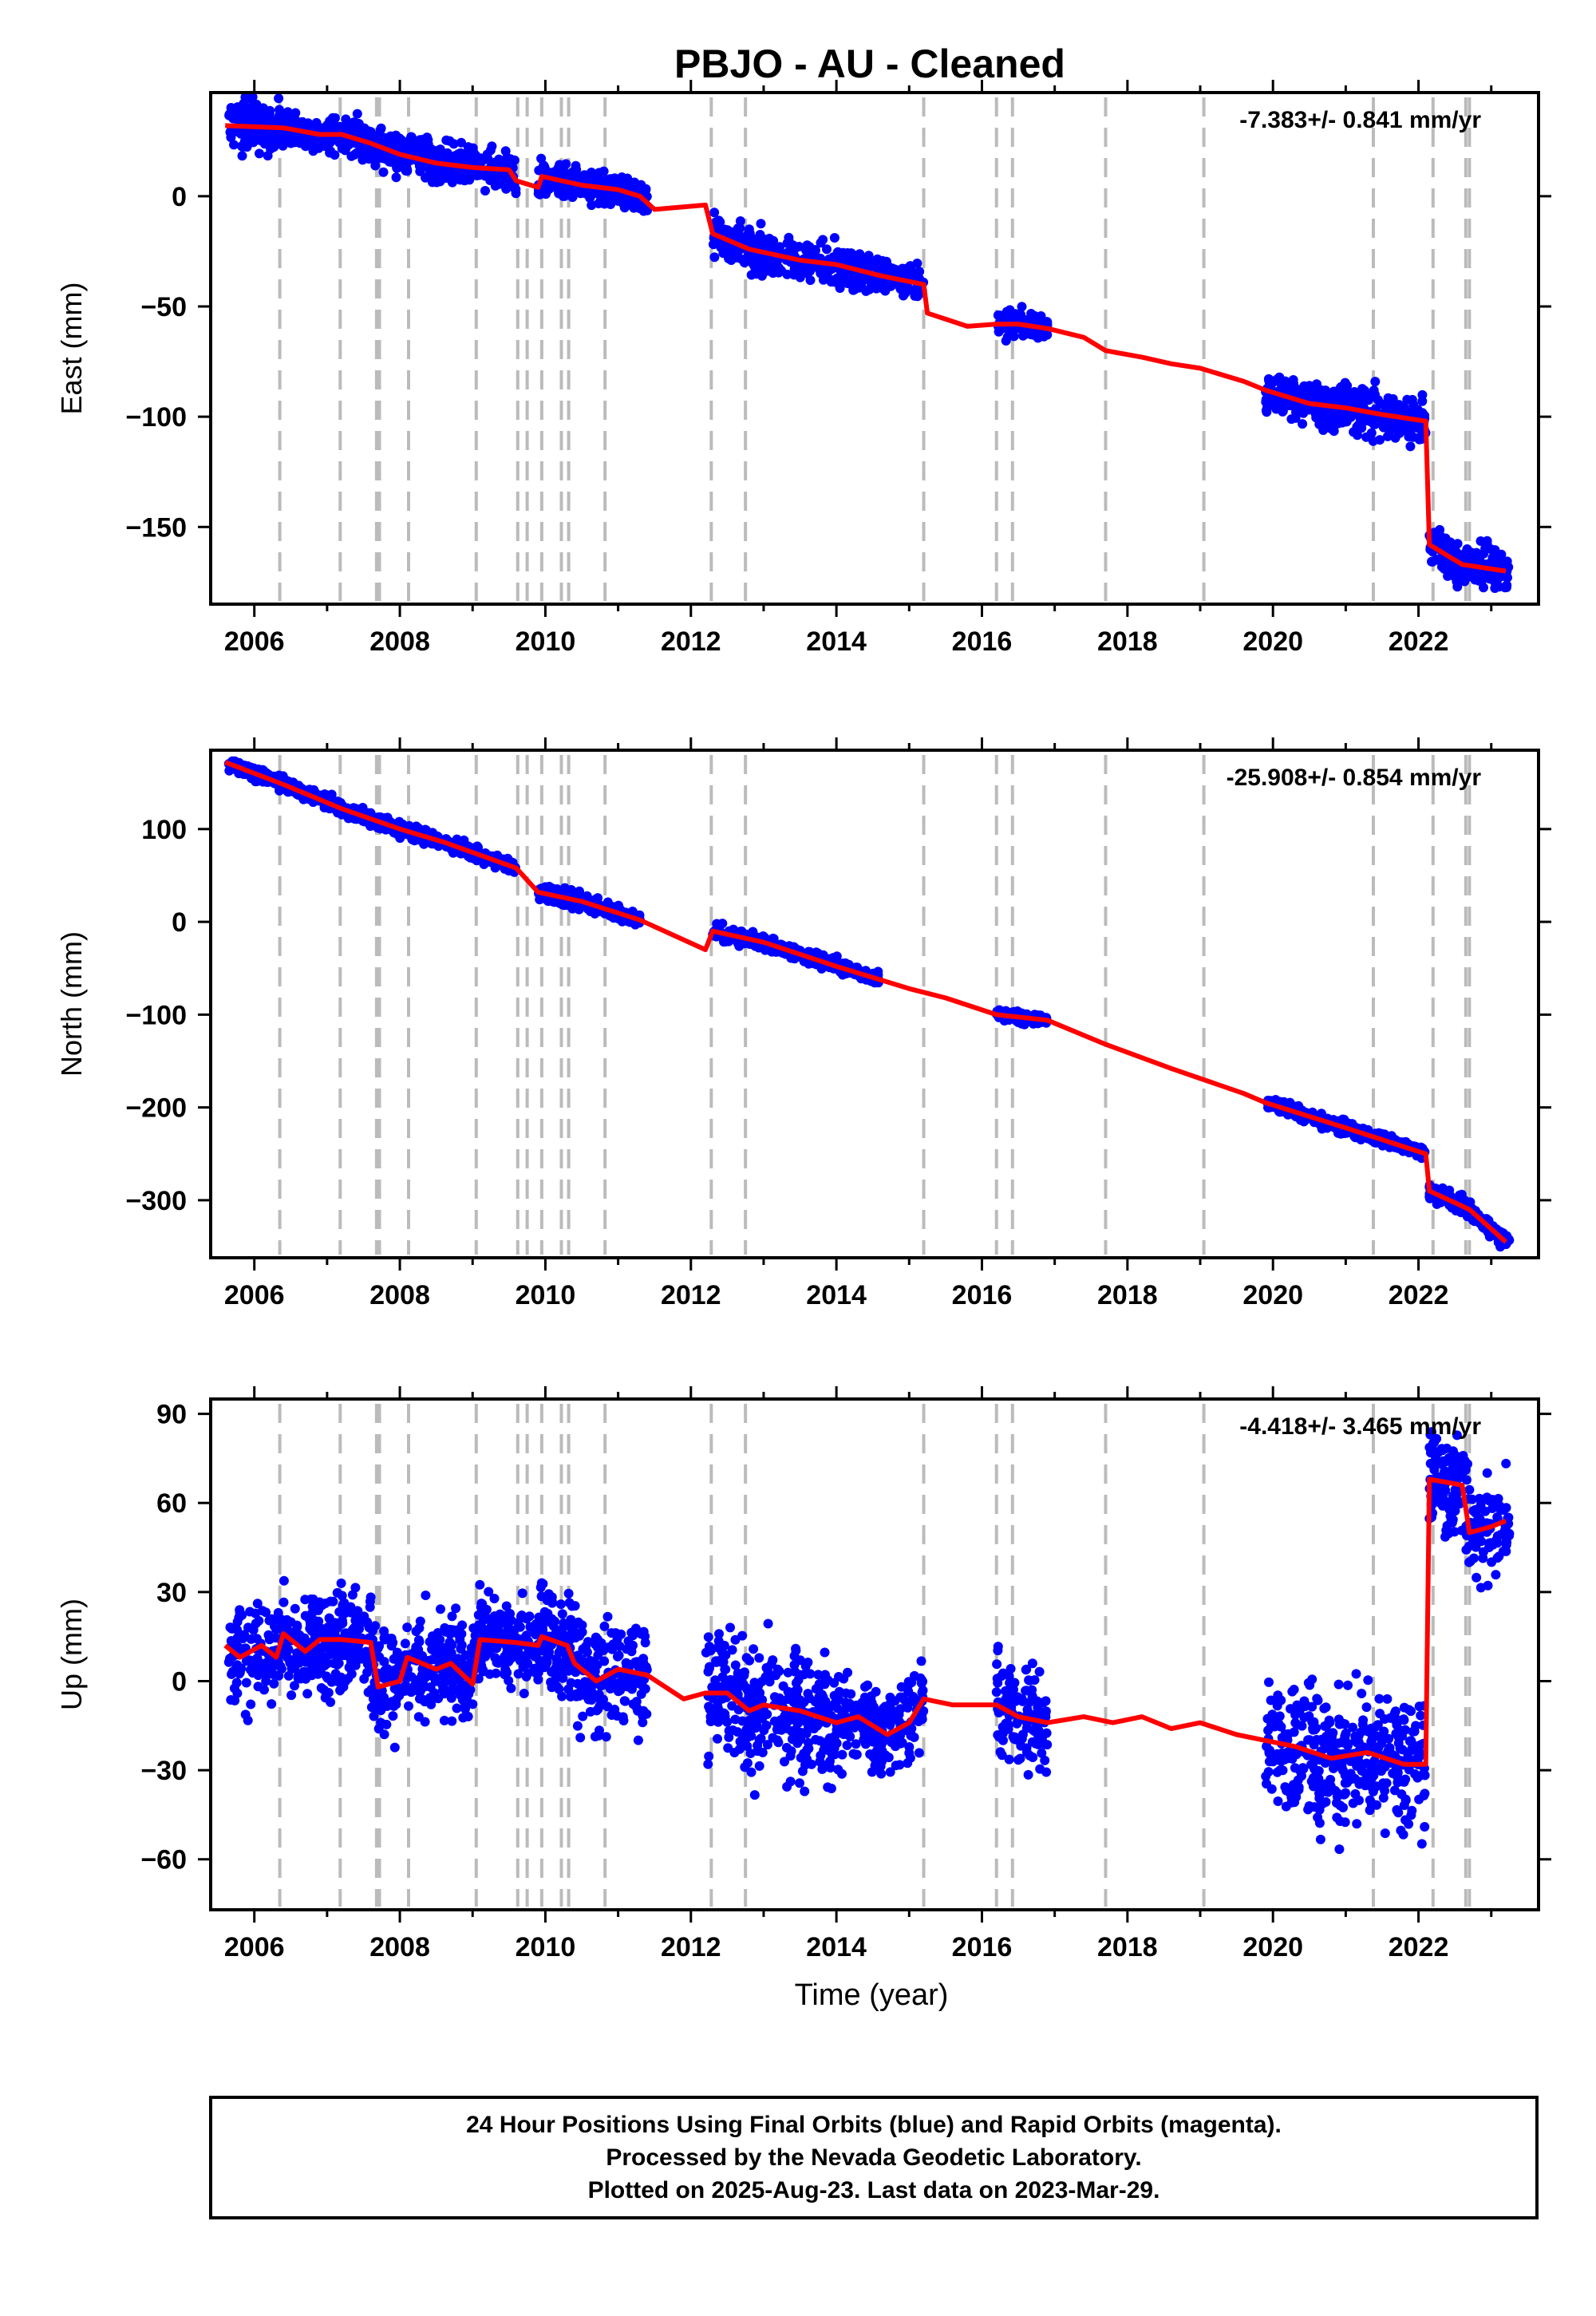 The image size is (1596, 2316). What do you see at coordinates (164, 830) in the screenshot?
I see `y-tick-label: 100` at bounding box center [164, 830].